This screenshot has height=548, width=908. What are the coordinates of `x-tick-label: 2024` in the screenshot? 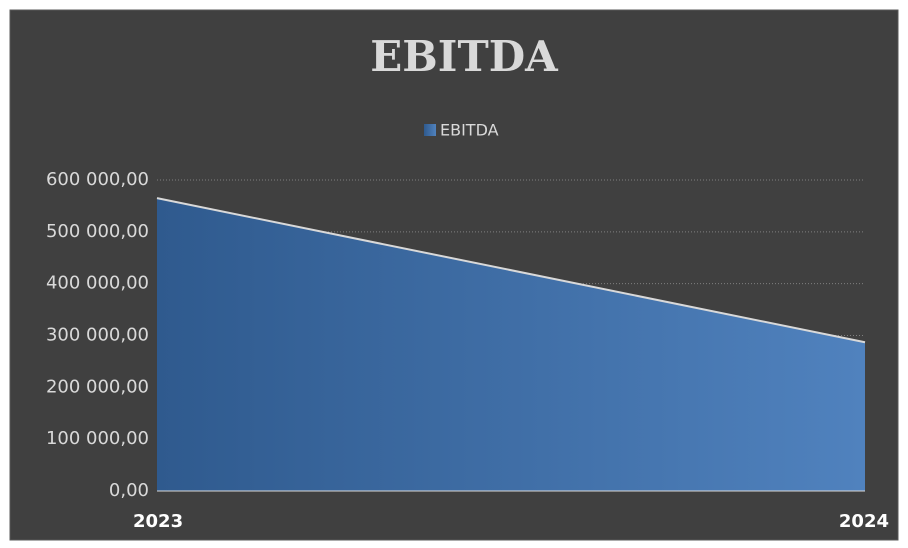 It's located at (864, 521).